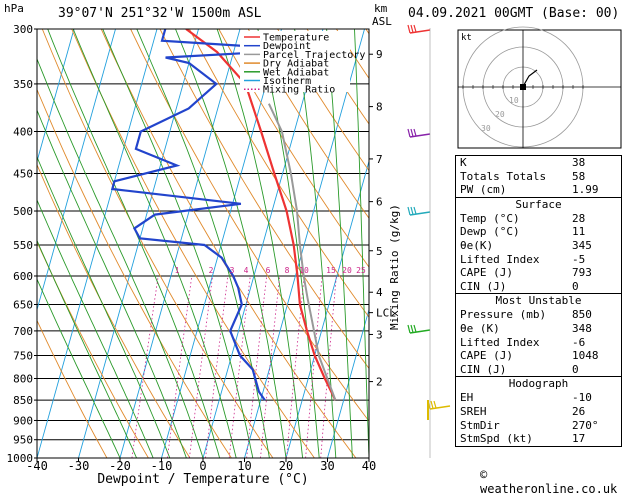 Image resolution: width=629 pixels, height=496 pixels. What do you see at coordinates (379, 54) in the screenshot?
I see `km-tick-label: 9` at bounding box center [379, 54].